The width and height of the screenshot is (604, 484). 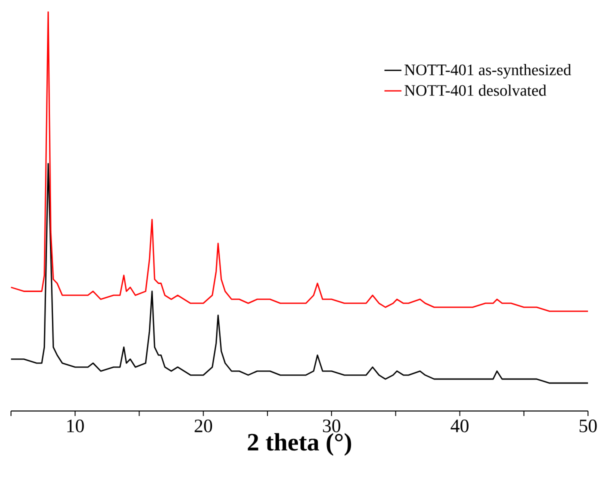 What do you see at coordinates (488, 71) in the screenshot?
I see `legend-label: NOTT-401 as-synthesized` at bounding box center [488, 71].